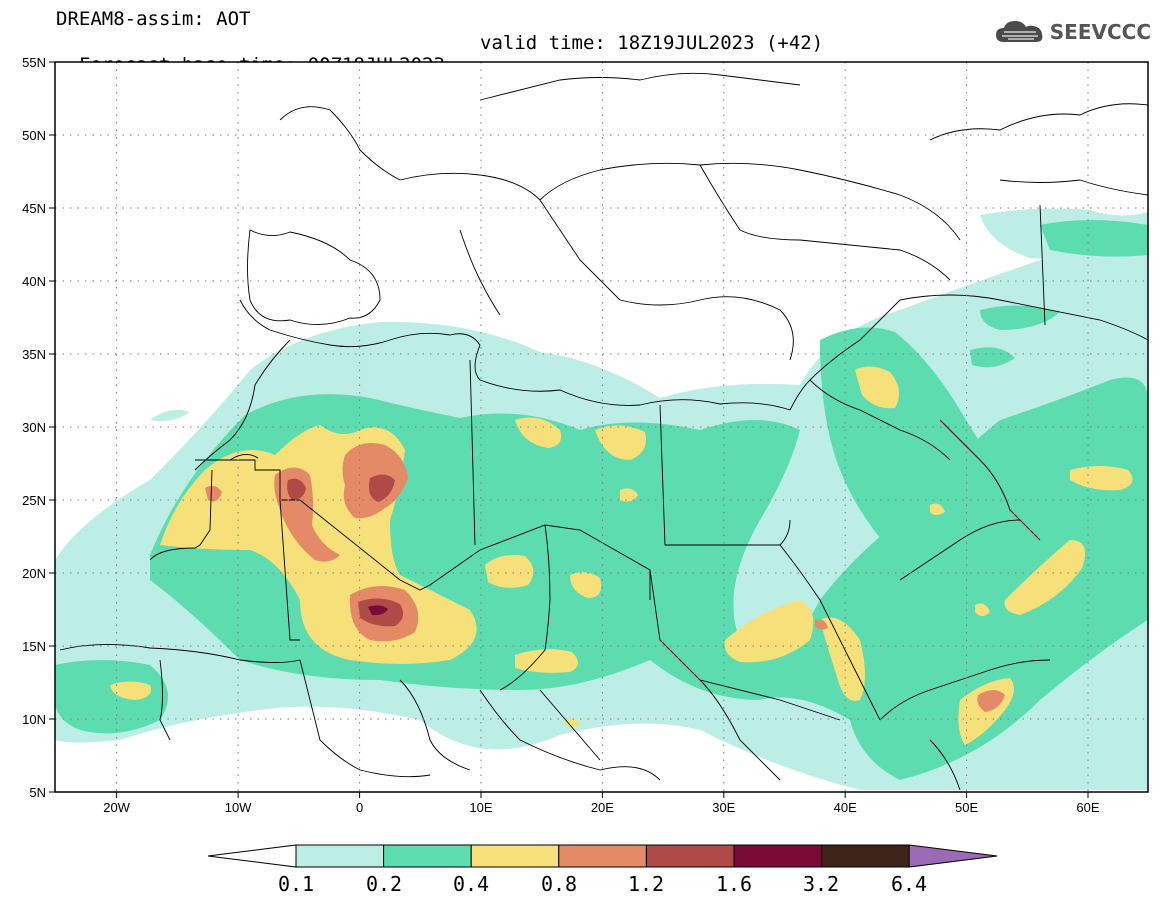 This screenshot has height=905, width=1165. Describe the element at coordinates (953, 856) in the screenshot. I see `colorbar-over-triangle` at that location.